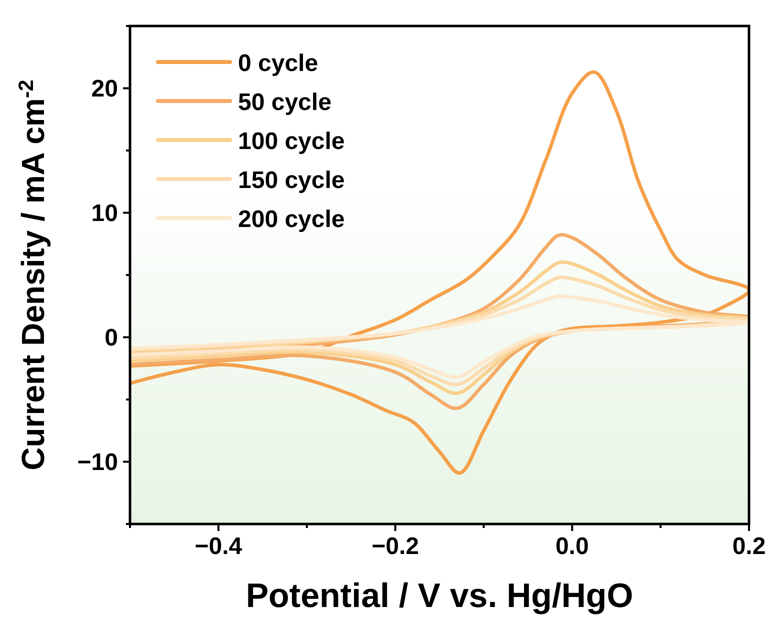 The height and width of the screenshot is (619, 776). Describe the element at coordinates (572, 546) in the screenshot. I see `x-tick-label: 0.0` at that location.